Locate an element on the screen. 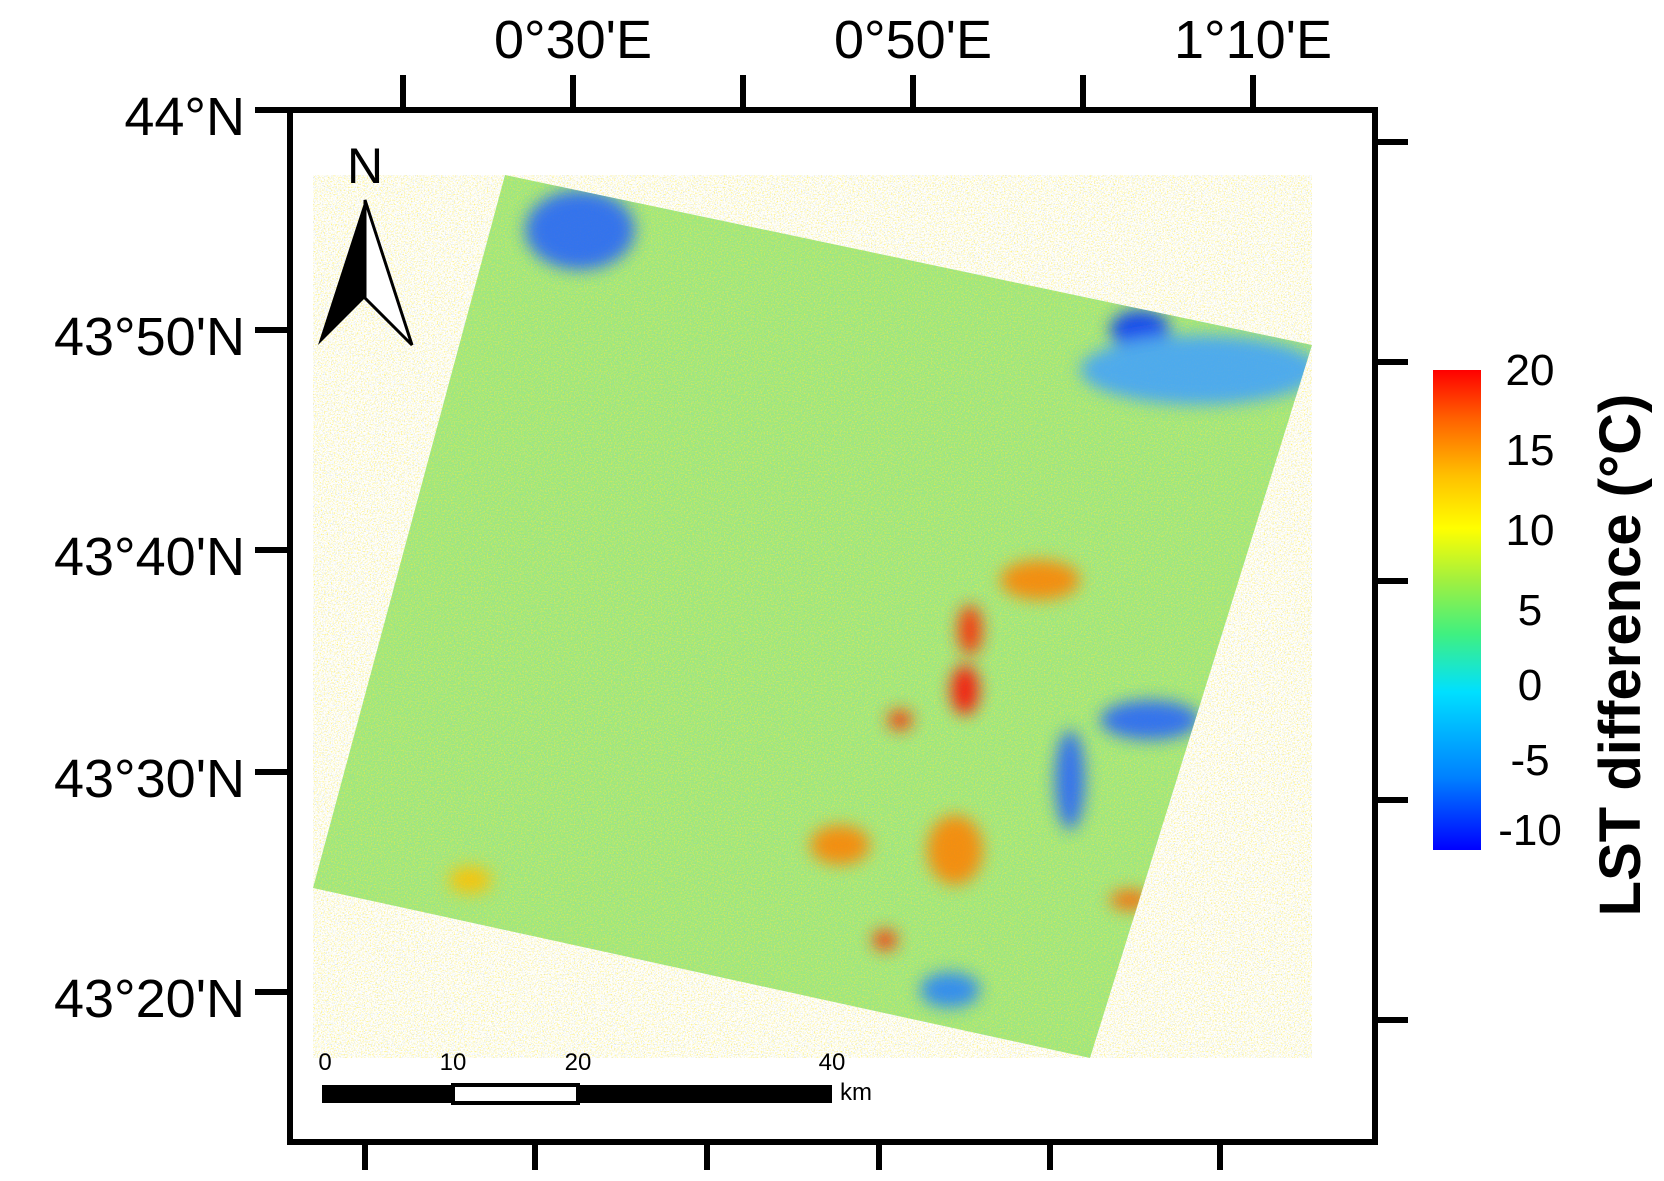 The height and width of the screenshot is (1181, 1664). scale-bar: 0 10 20 40 km is located at coordinates (595, 1077).